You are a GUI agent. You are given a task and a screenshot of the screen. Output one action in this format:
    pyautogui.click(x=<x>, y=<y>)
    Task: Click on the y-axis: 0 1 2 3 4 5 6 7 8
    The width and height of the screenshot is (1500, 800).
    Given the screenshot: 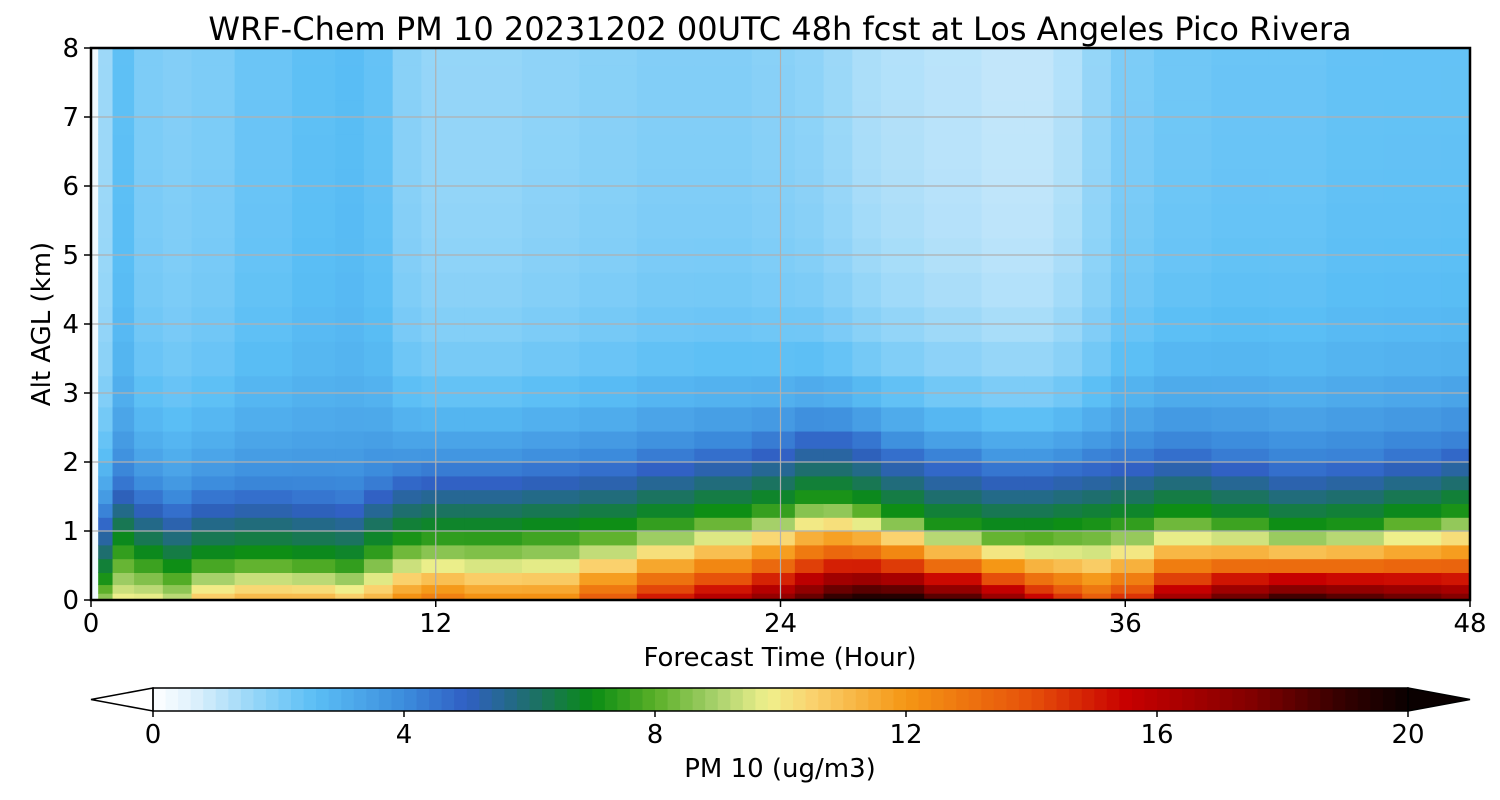 What is the action you would take?
    pyautogui.click(x=76, y=325)
    